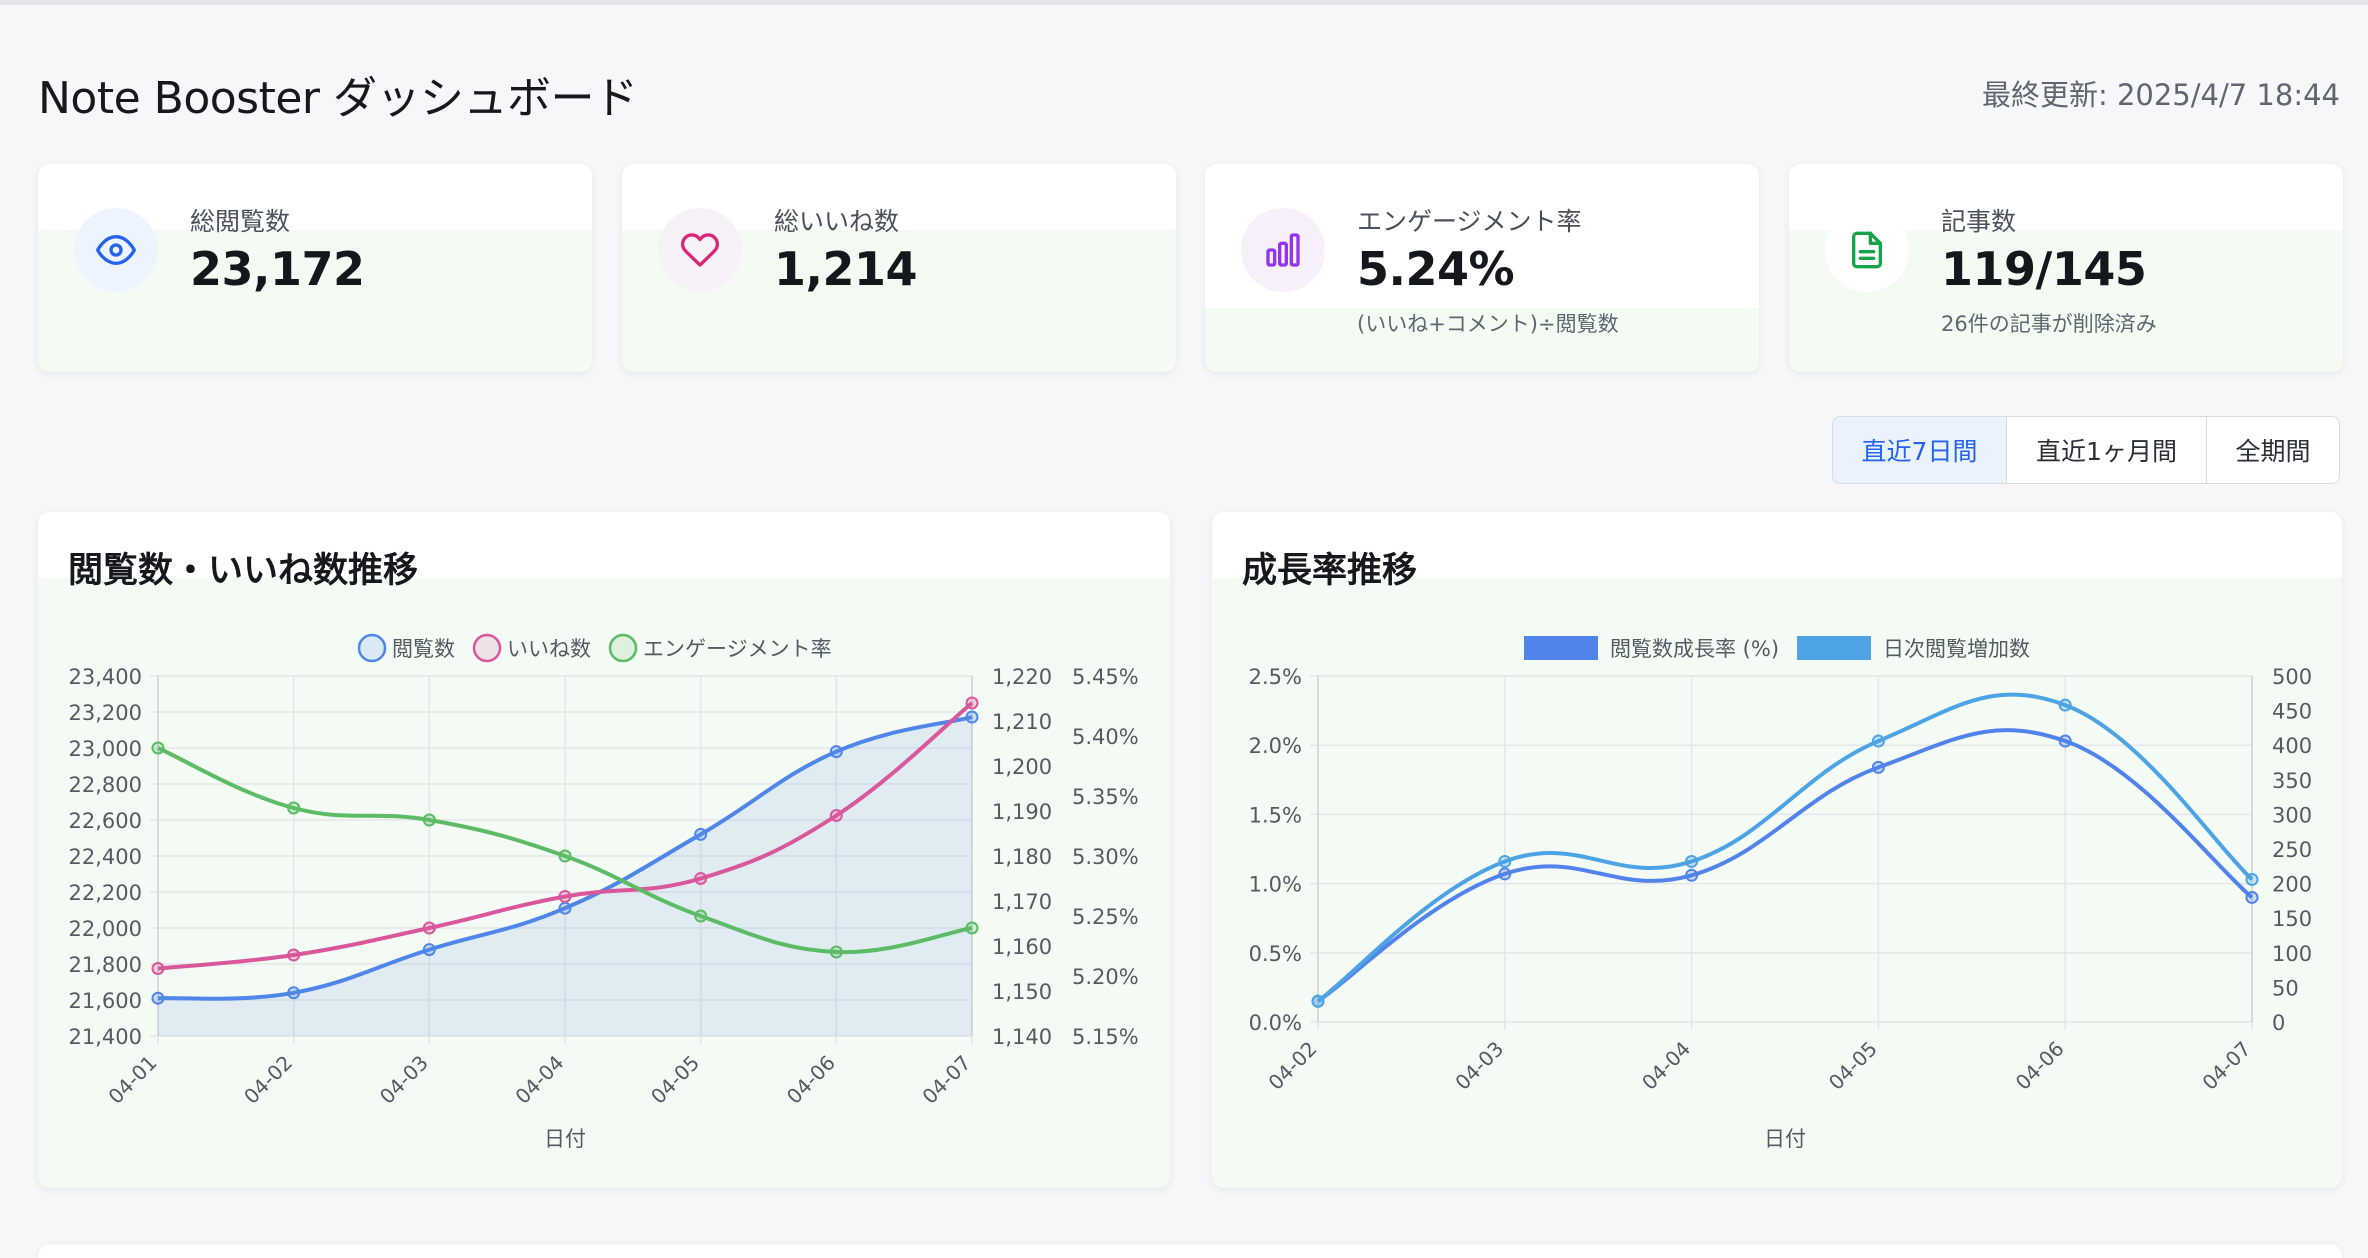  Describe the element at coordinates (1105, 677) in the screenshot. I see `y-tick-label: 5.45%` at that location.